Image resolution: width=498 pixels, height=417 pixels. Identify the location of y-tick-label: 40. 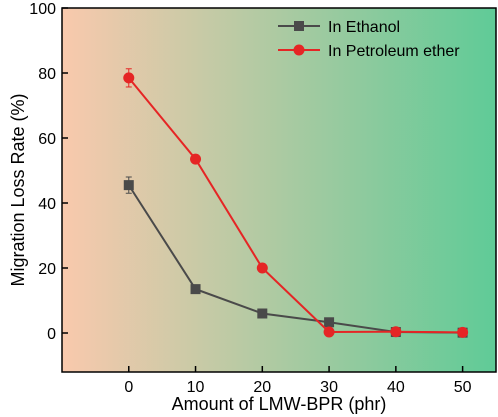
(47, 204).